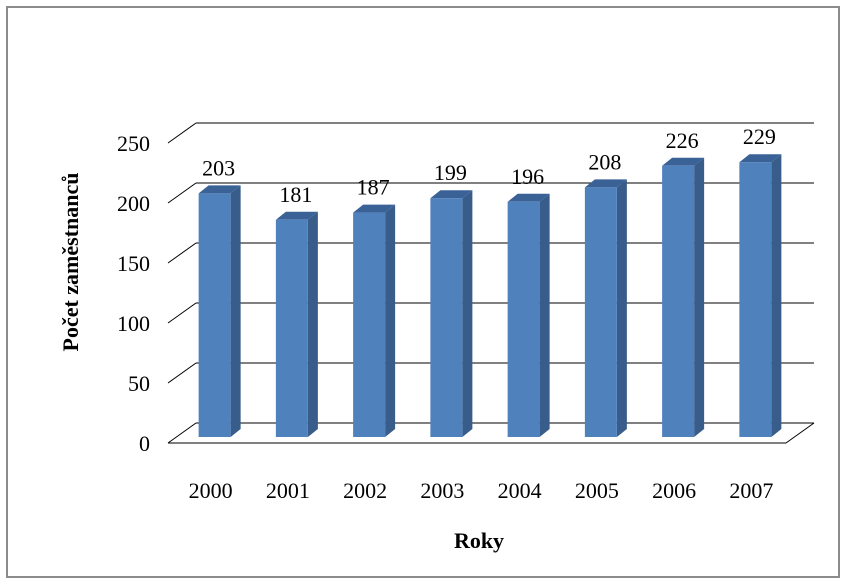 The width and height of the screenshot is (848, 583). What do you see at coordinates (133, 203) in the screenshot?
I see `y-tick-label: 200` at bounding box center [133, 203].